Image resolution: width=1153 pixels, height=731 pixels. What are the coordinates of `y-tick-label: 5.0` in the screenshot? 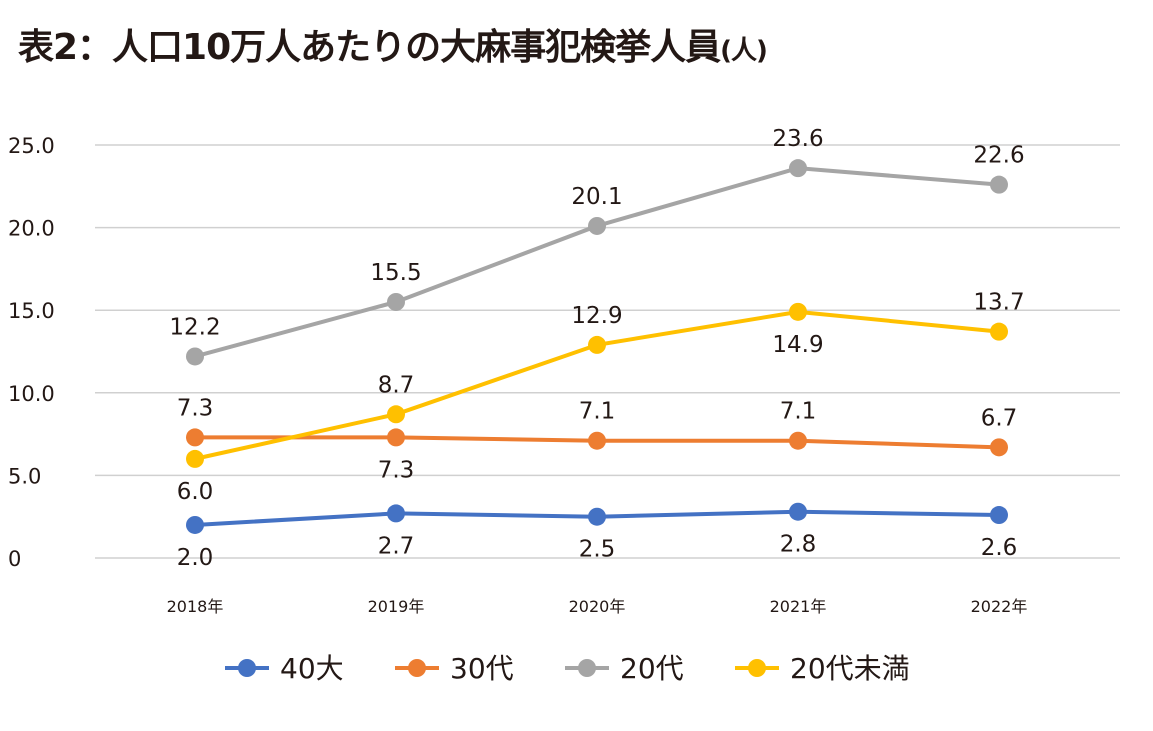 It's located at (24, 476).